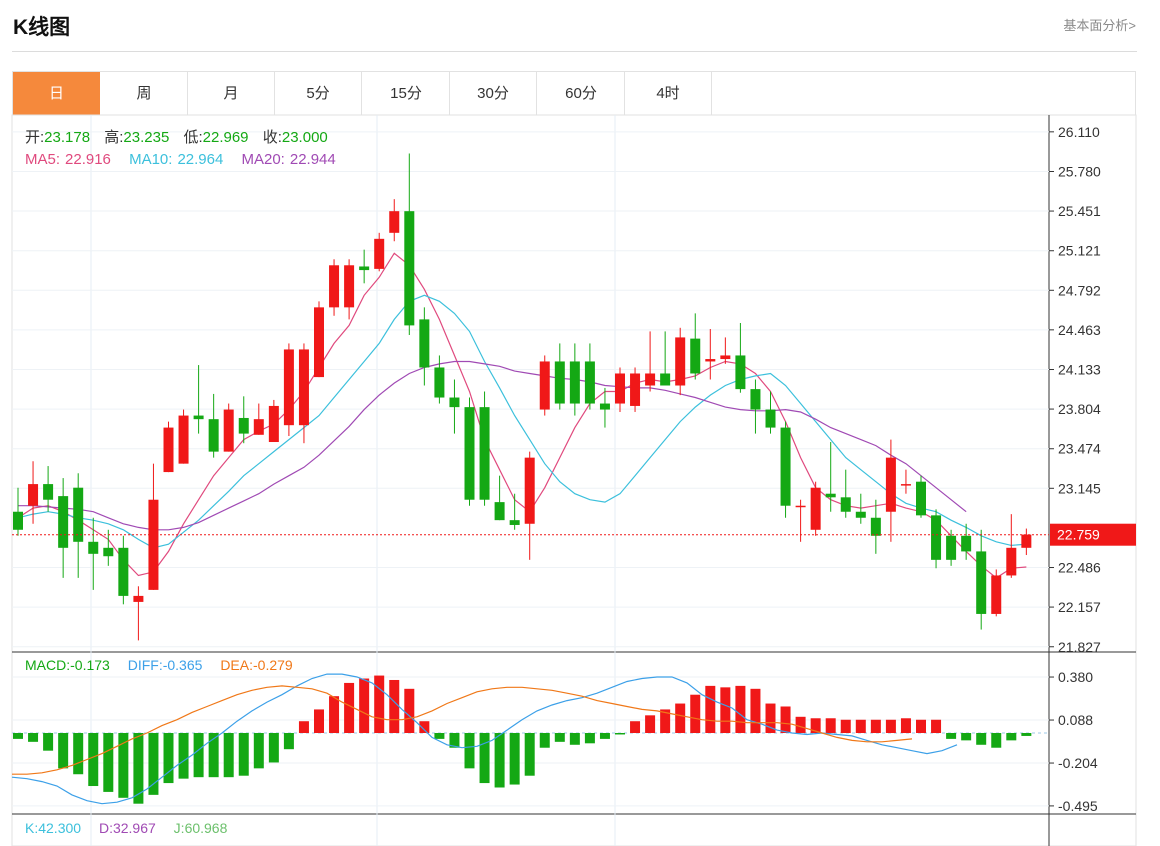 Image resolution: width=1160 pixels, height=846 pixels. Describe the element at coordinates (183, 665) in the screenshot. I see `diff-value: -0.365` at that location.